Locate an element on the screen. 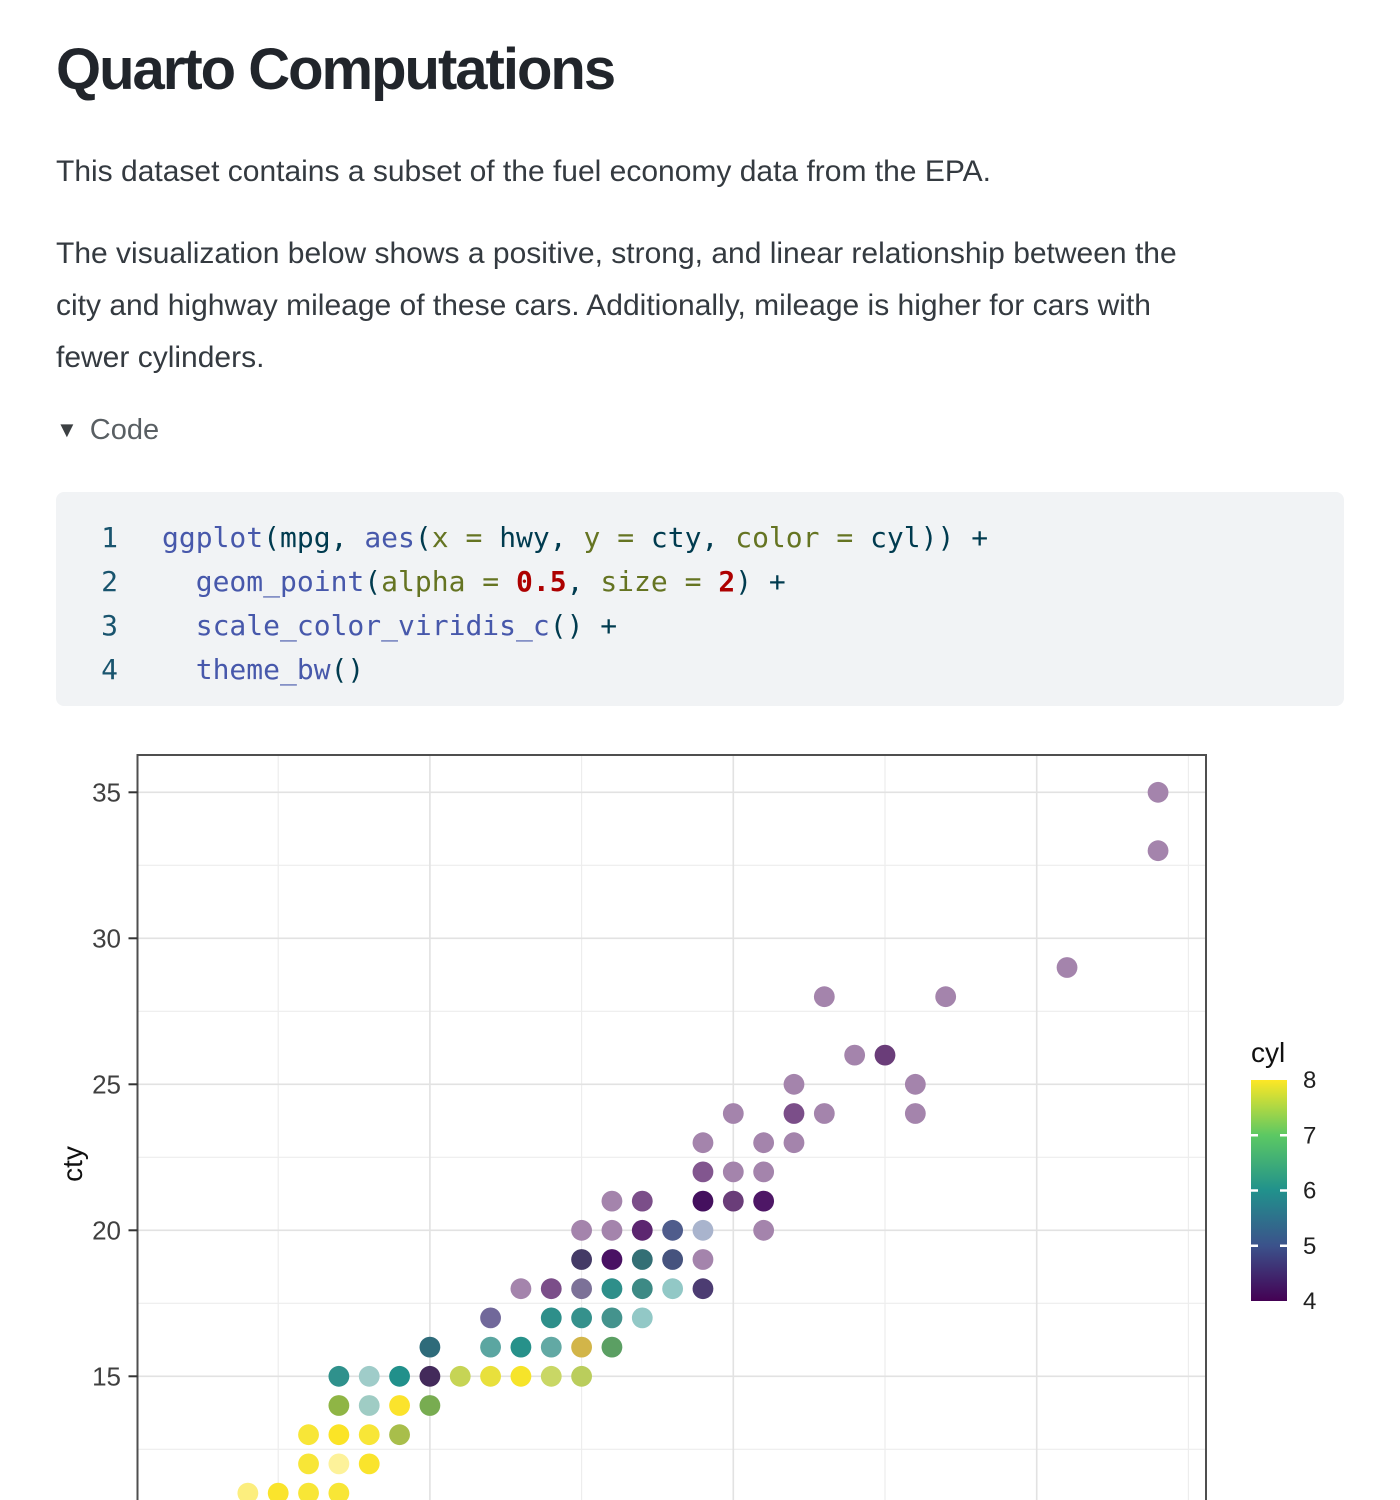  page-title: Quarto Computations is located at coordinates (336, 69).